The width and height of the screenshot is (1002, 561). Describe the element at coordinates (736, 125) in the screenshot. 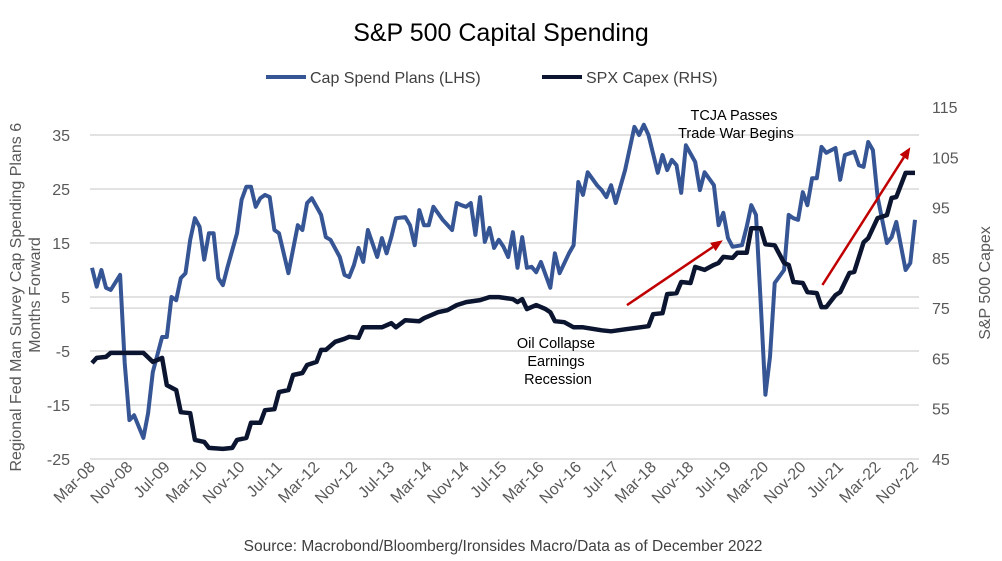

I see `annotation-tcja: TCJA Passes Trade War Begins` at that location.